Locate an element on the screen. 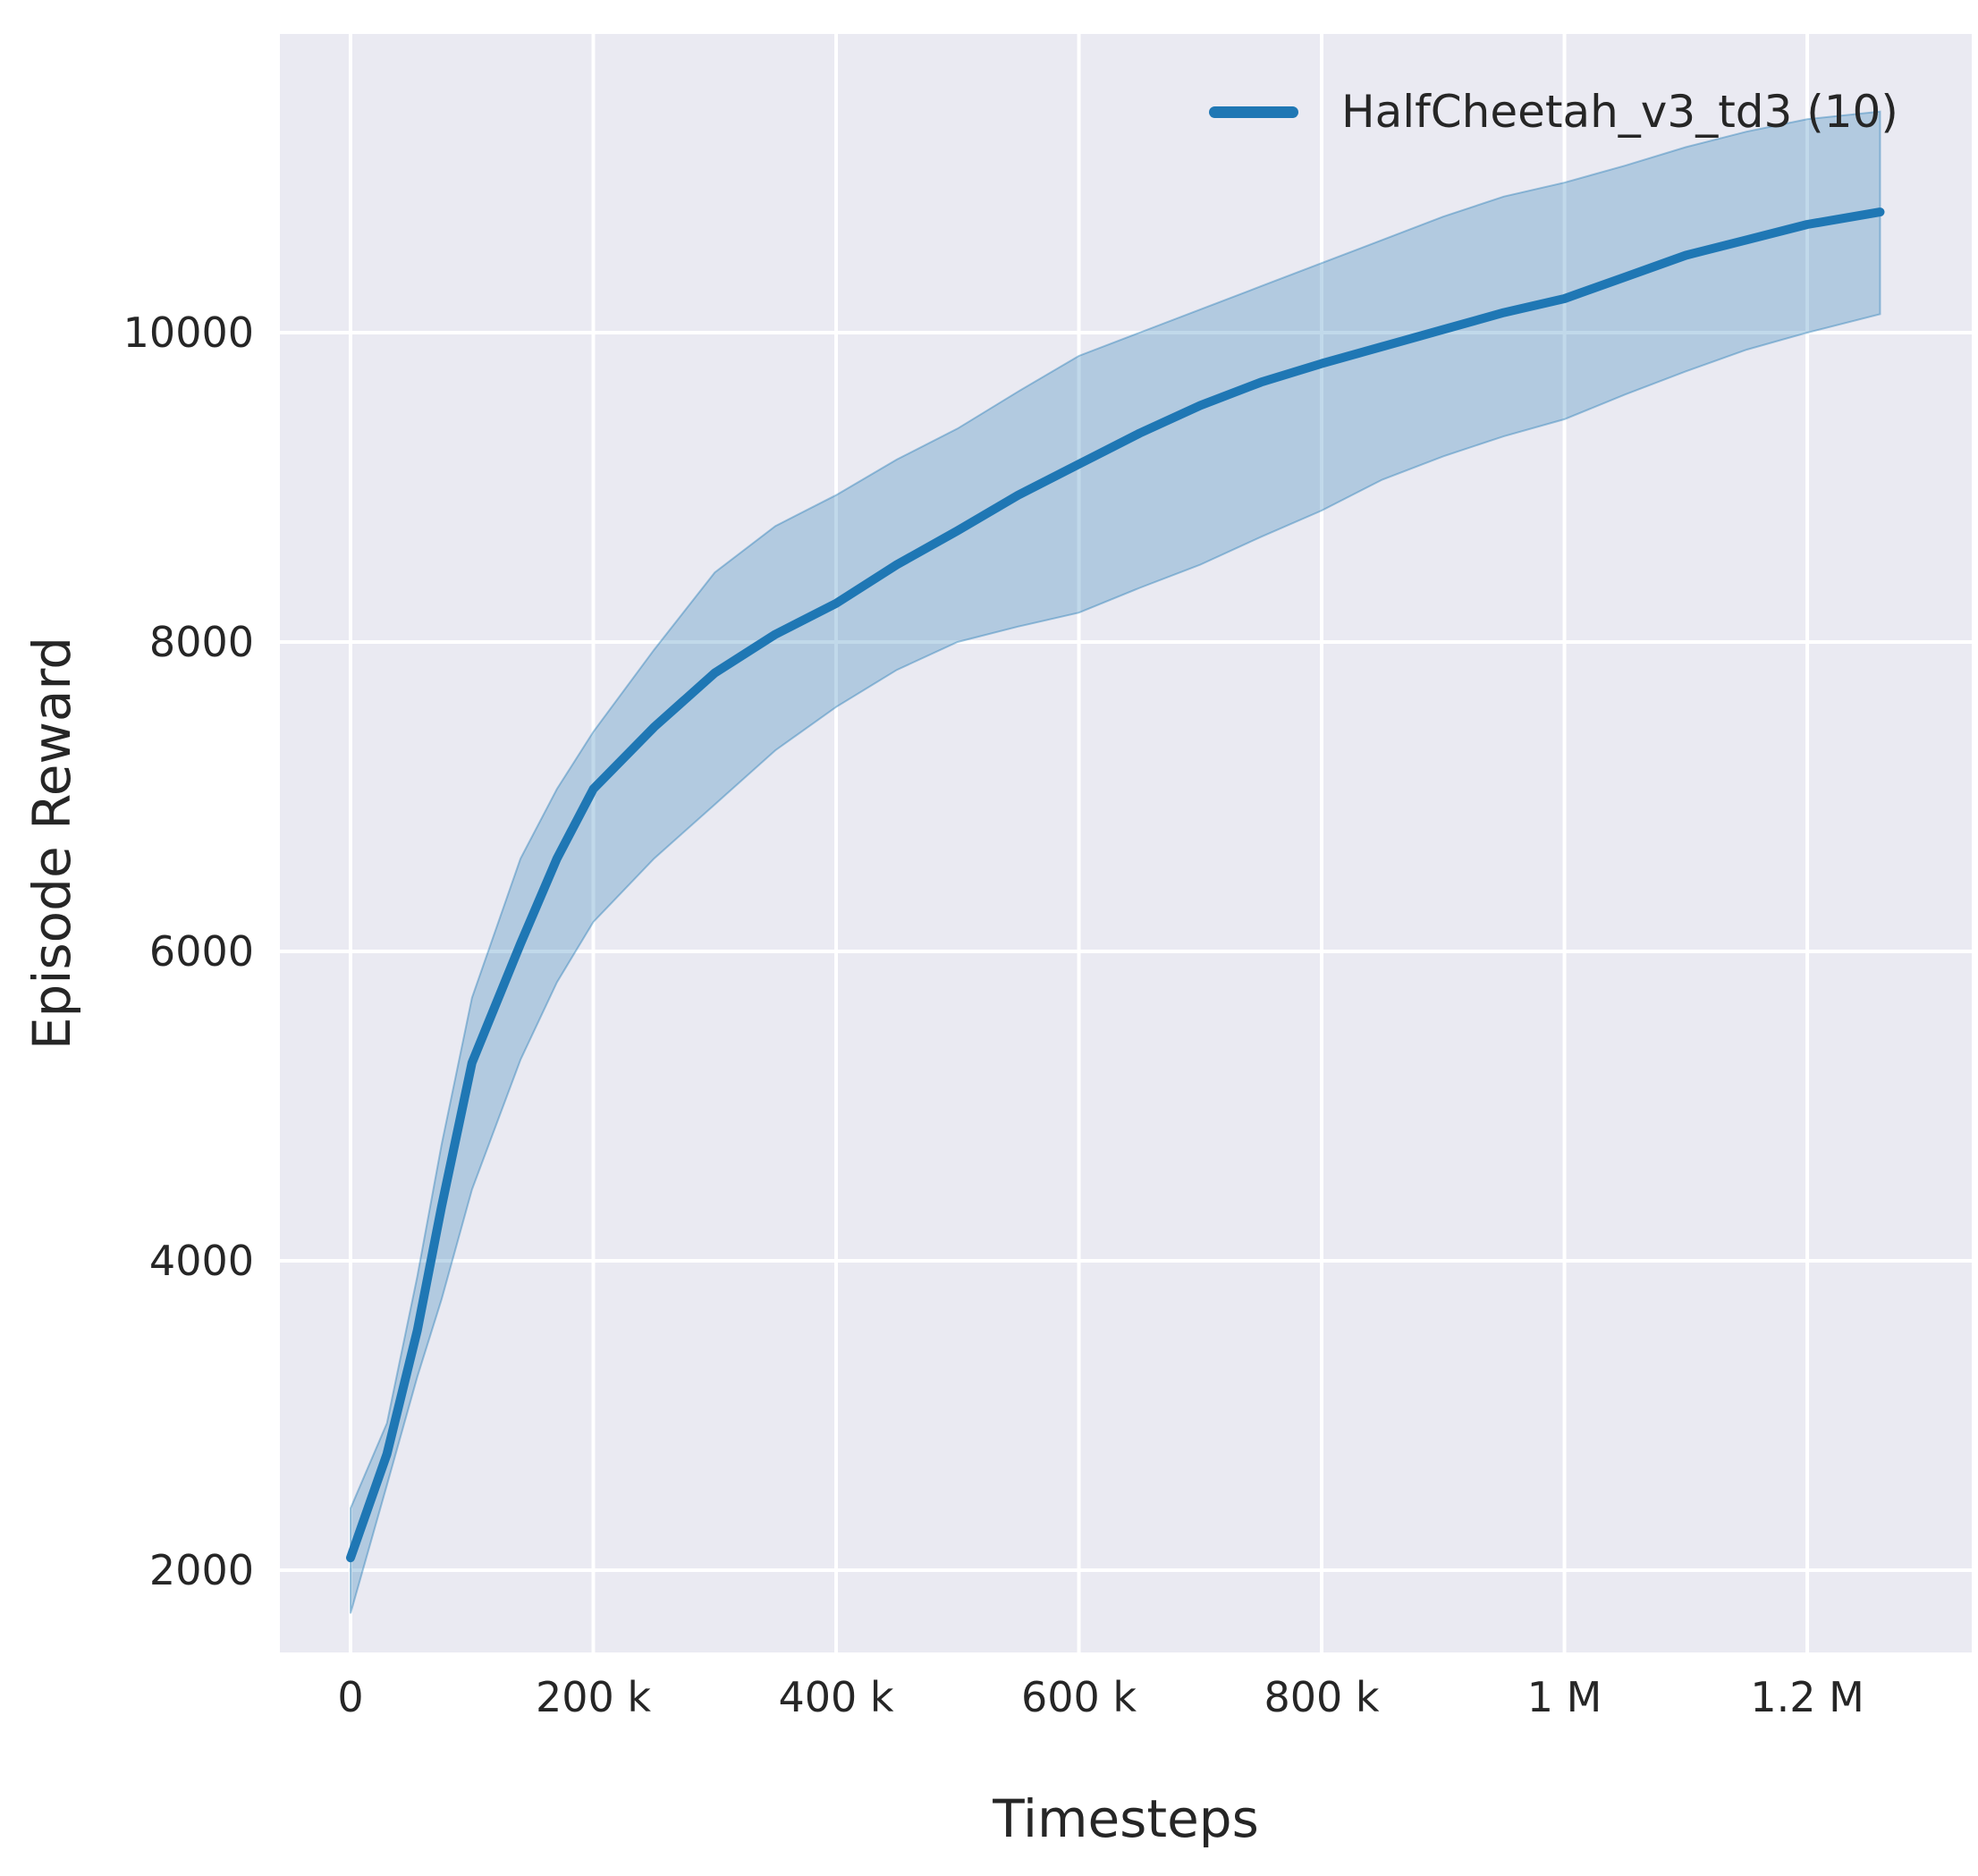 This screenshot has height=1876, width=1978. y-tick-label: 10000 is located at coordinates (188, 333).